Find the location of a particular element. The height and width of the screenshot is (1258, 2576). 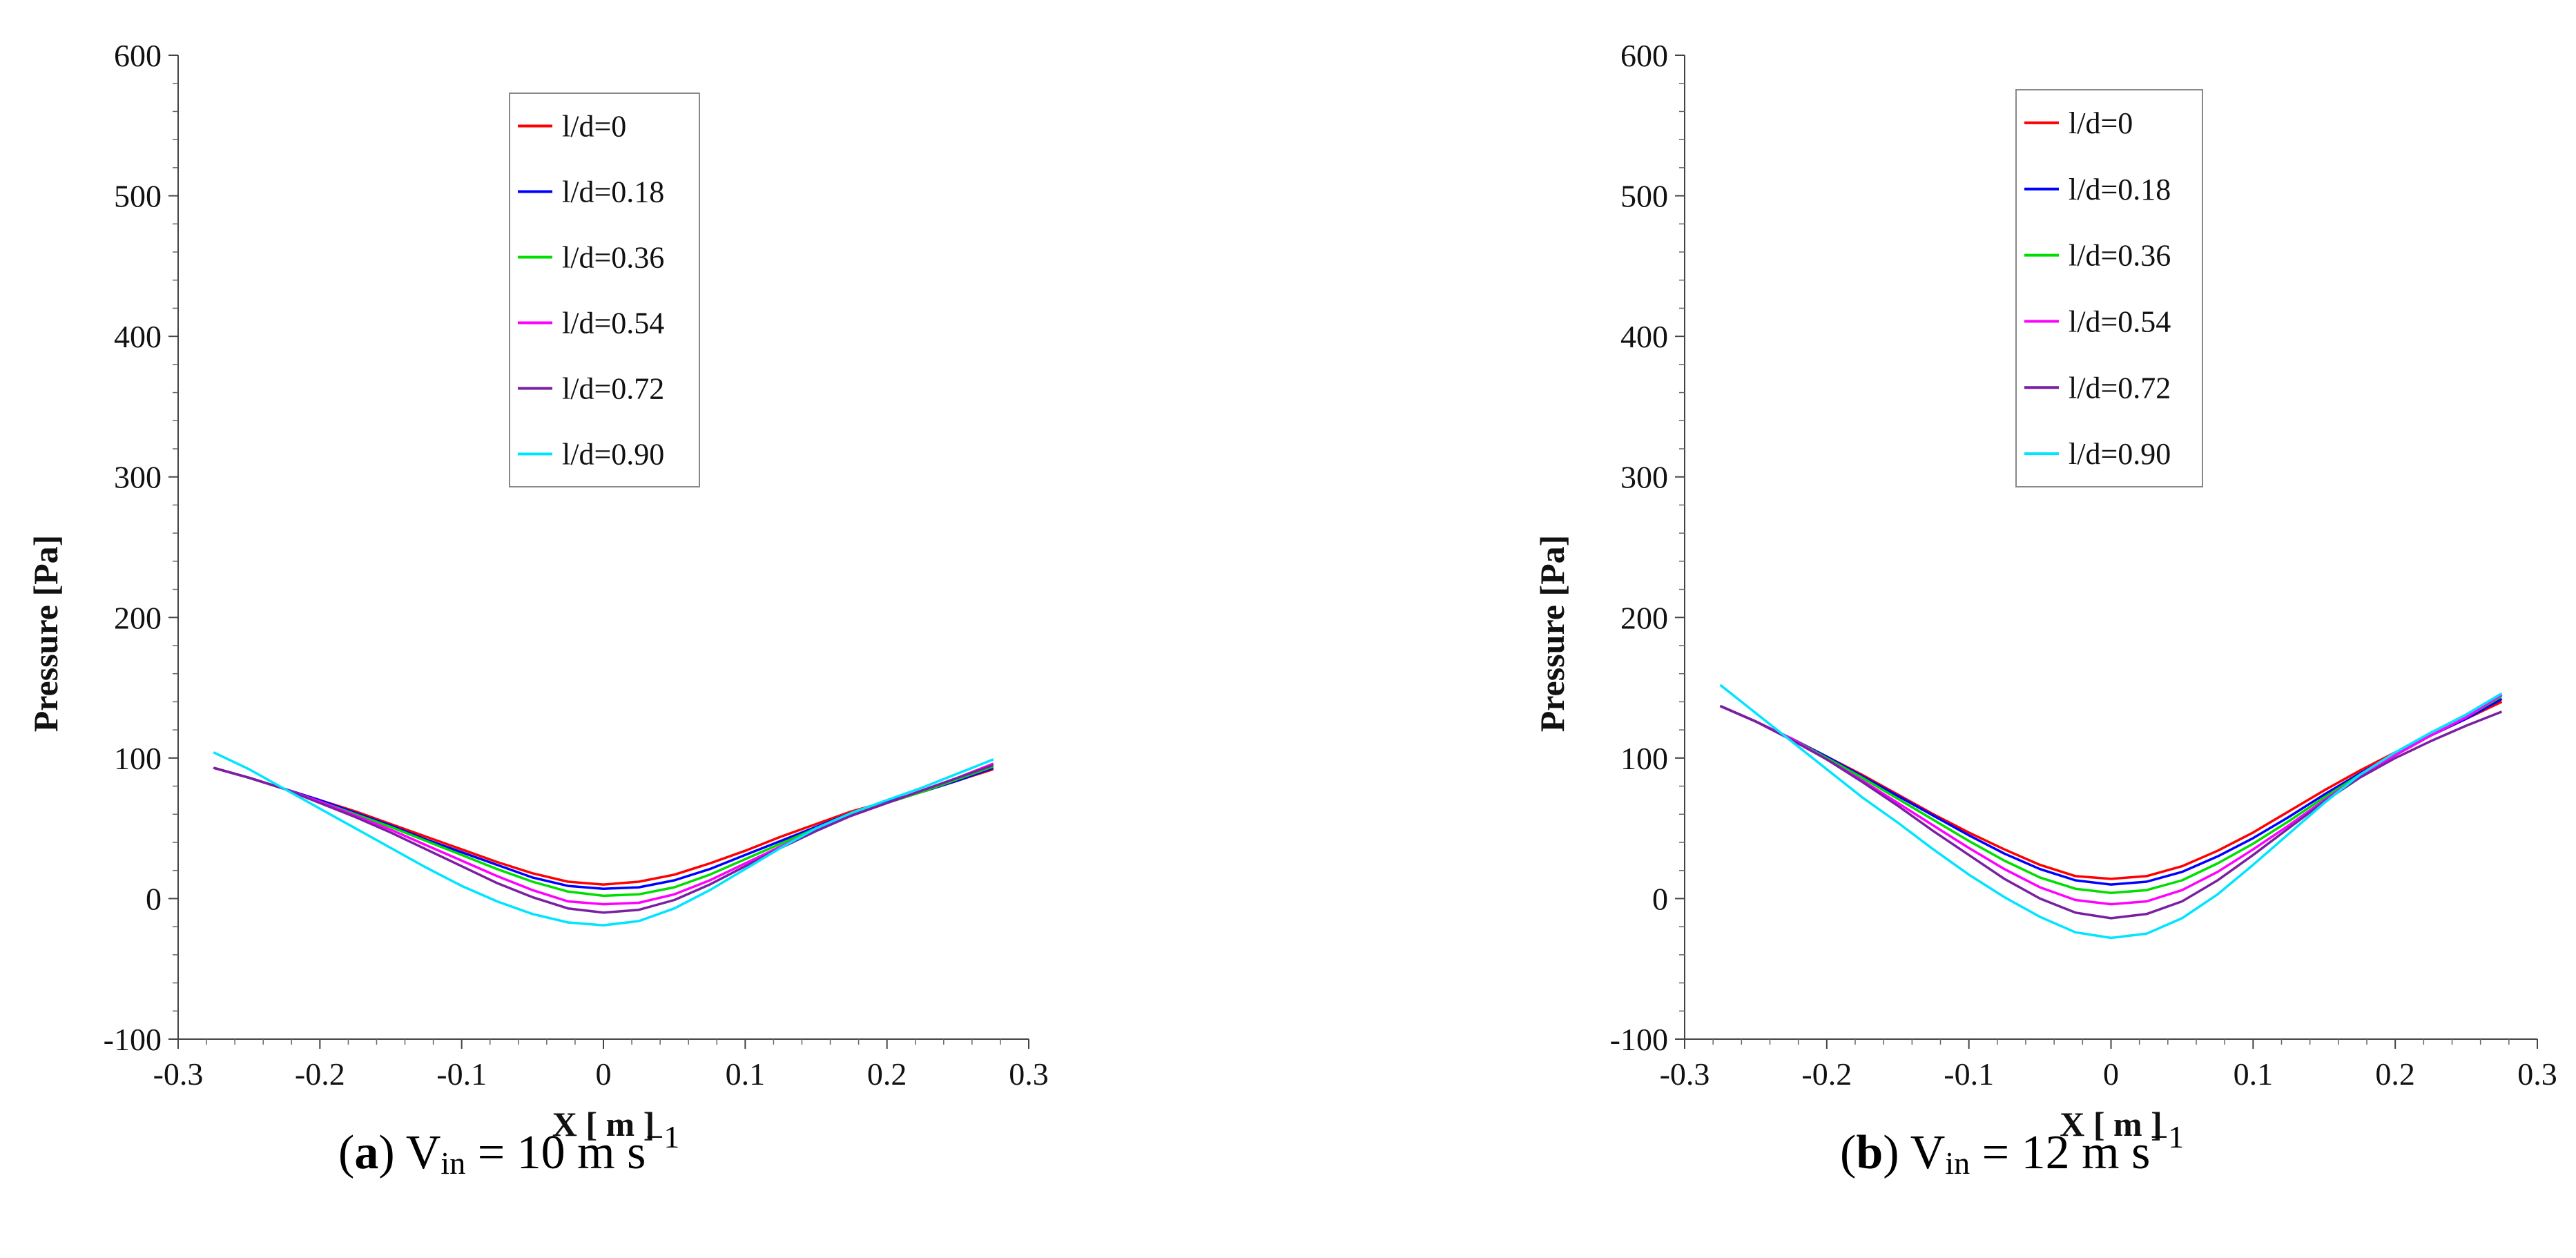

panel-a-x-tick-label: 0.2 is located at coordinates (887, 1074).